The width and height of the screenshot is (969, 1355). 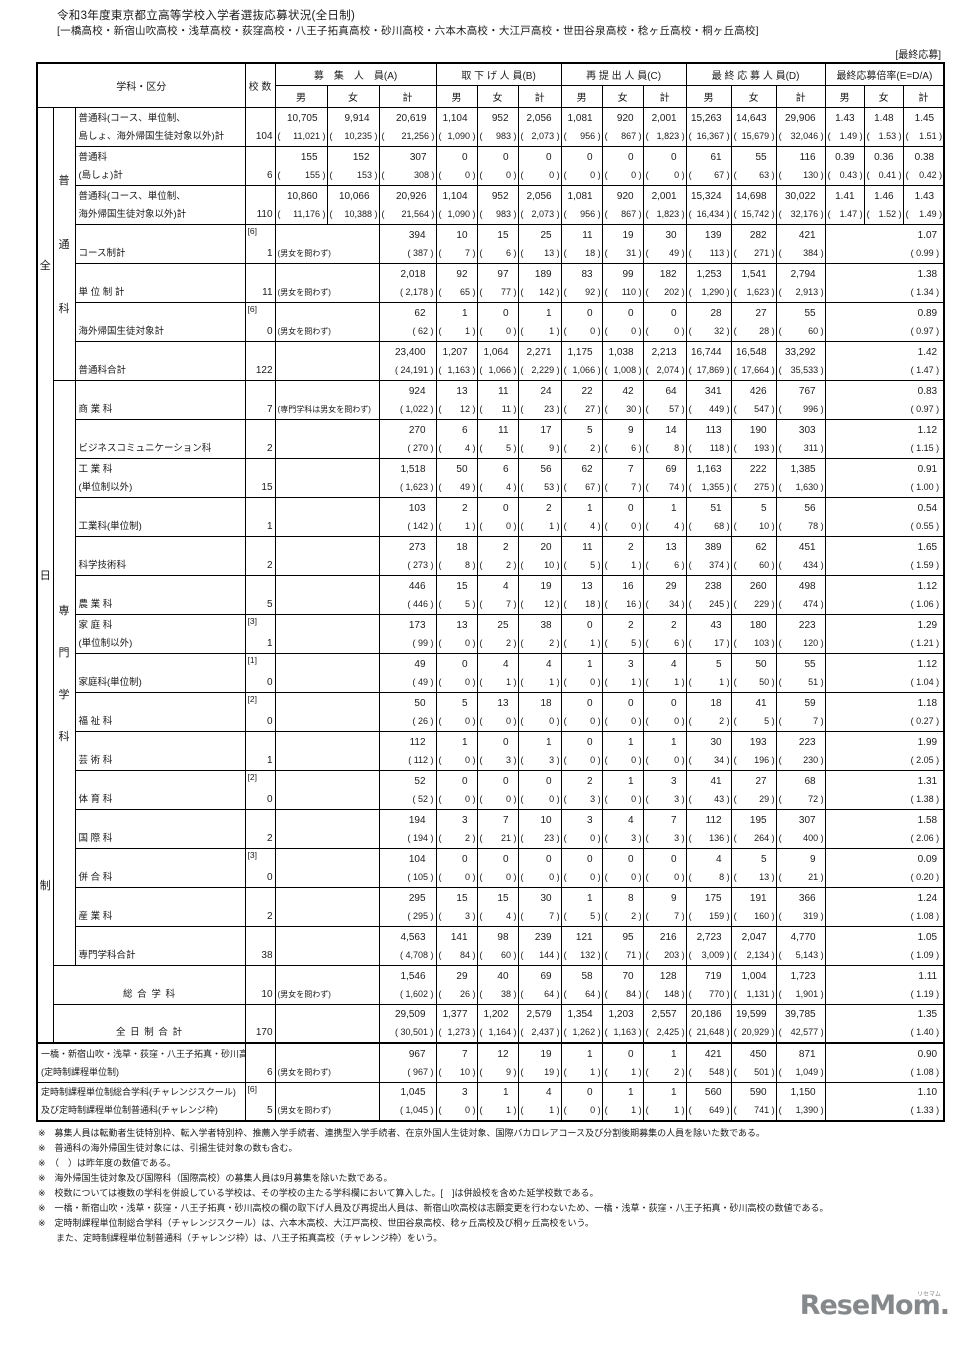 What do you see at coordinates (928, 1295) in the screenshot?
I see `logo-ruby: リセマム` at bounding box center [928, 1295].